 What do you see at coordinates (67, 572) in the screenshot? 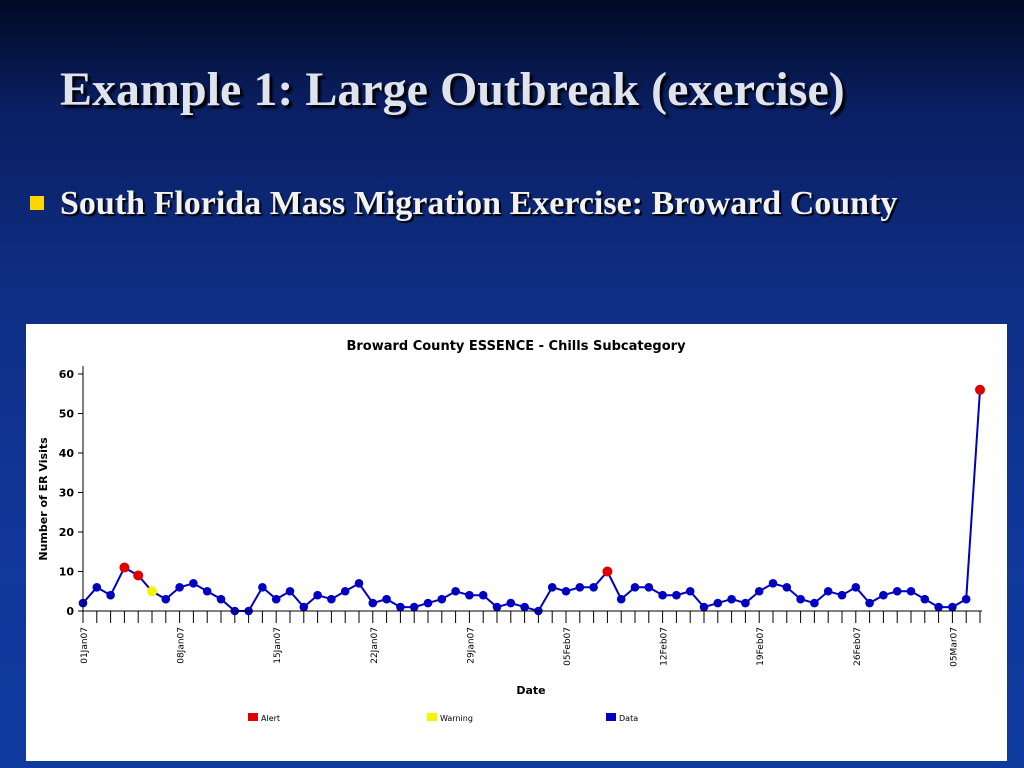
I see `y-tick-label: 10` at bounding box center [67, 572].